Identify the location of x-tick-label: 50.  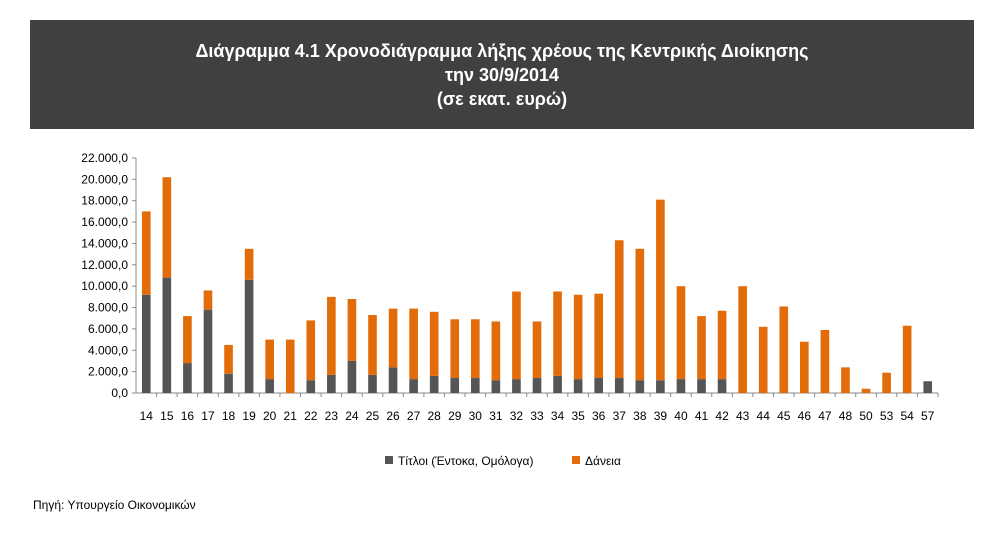
(866, 416).